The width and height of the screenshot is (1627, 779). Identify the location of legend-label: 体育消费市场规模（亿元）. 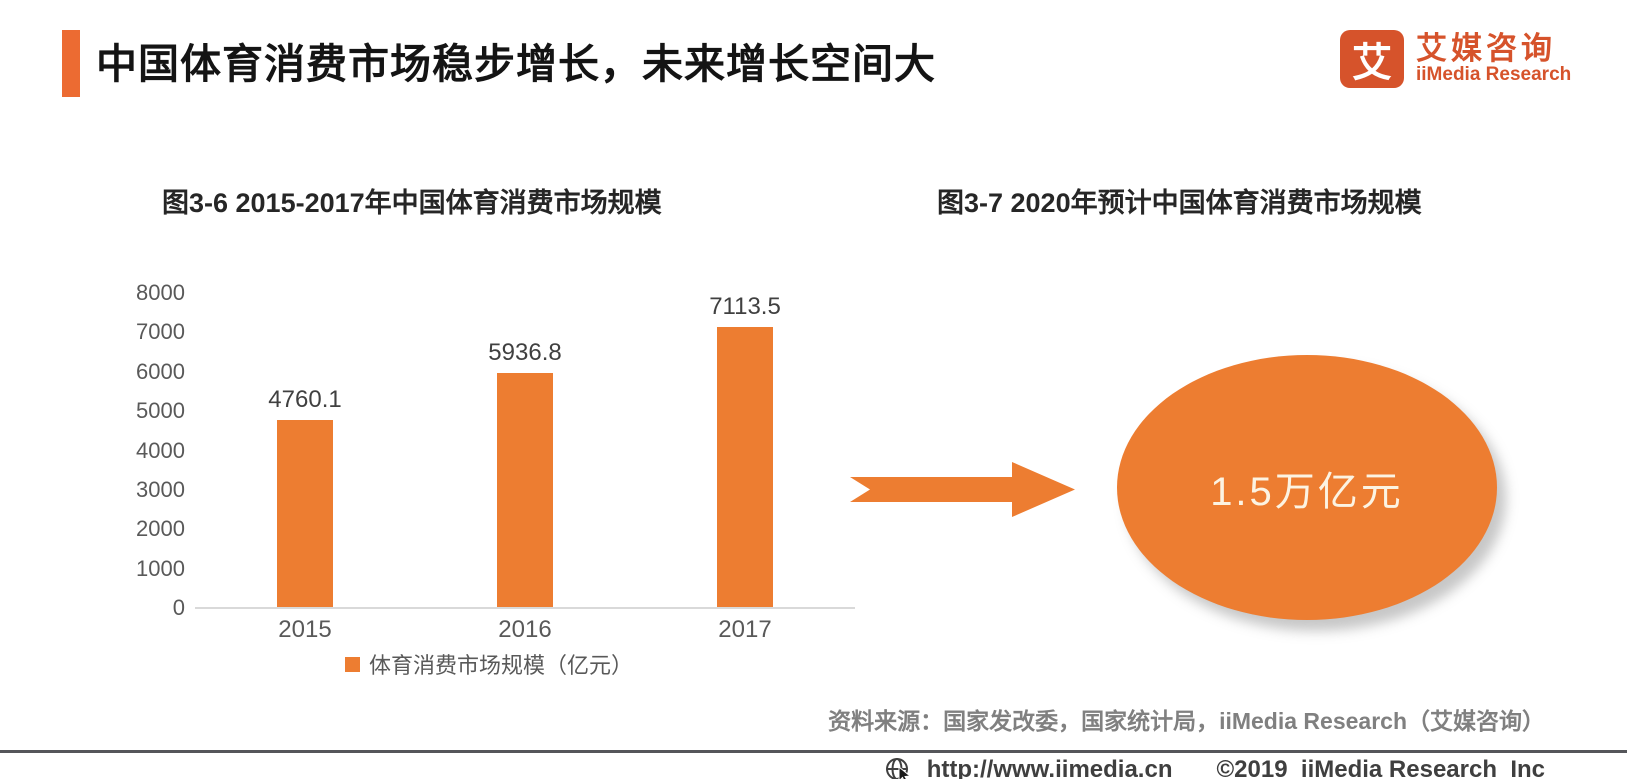
(501, 665).